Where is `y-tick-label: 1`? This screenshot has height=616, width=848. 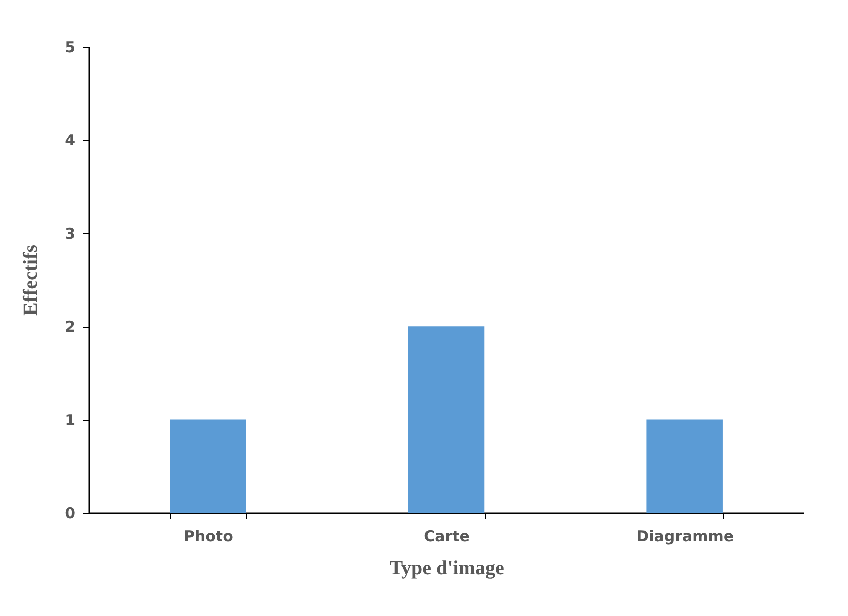
y-tick-label: 1 is located at coordinates (70, 420).